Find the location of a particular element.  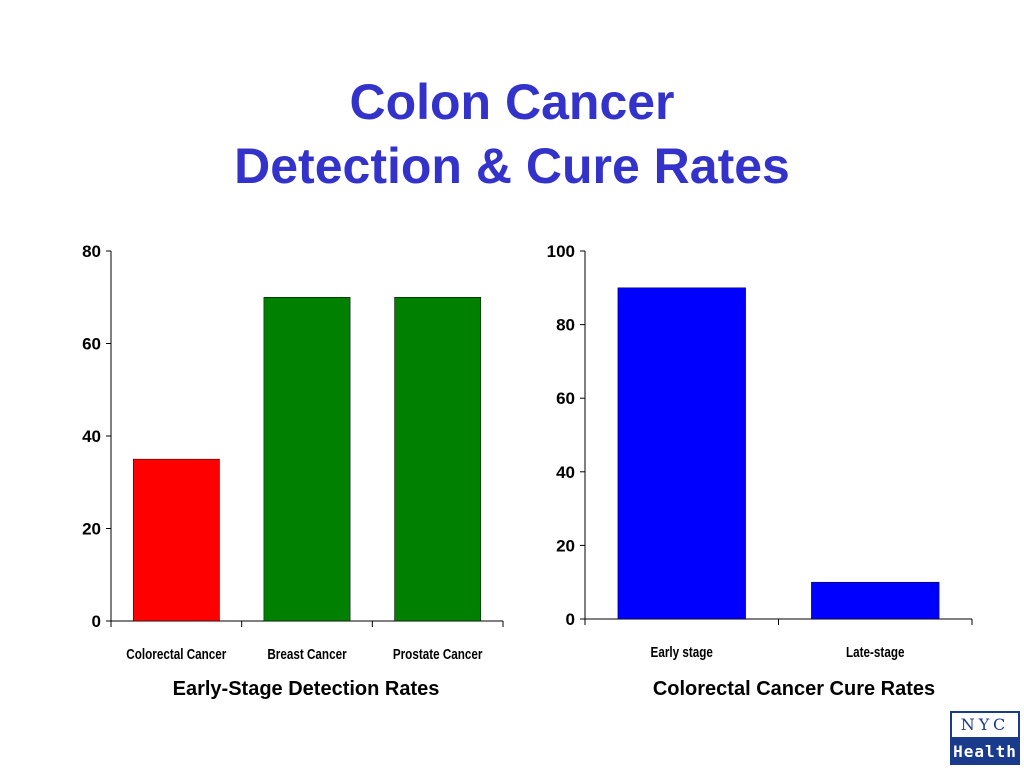

bar-prostate-cancer is located at coordinates (438, 459).